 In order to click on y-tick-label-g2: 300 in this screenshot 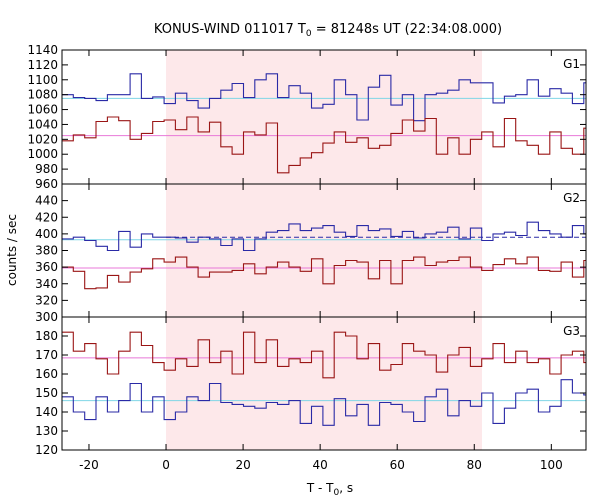, I will do `click(46, 317)`.